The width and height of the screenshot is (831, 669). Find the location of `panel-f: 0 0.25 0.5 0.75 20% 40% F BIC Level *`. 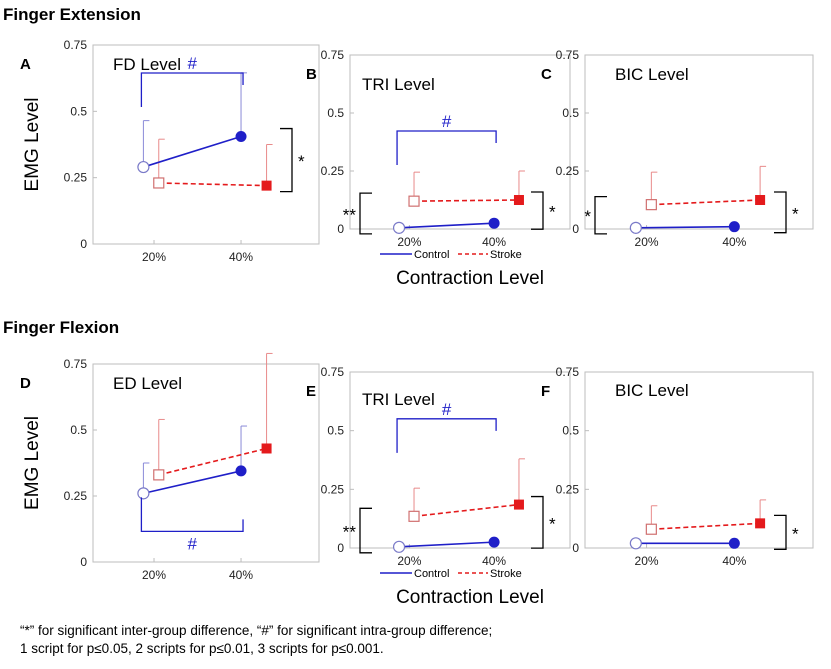

panel-f: 0 0.25 0.5 0.75 20% 40% F BIC Level * is located at coordinates (677, 466).